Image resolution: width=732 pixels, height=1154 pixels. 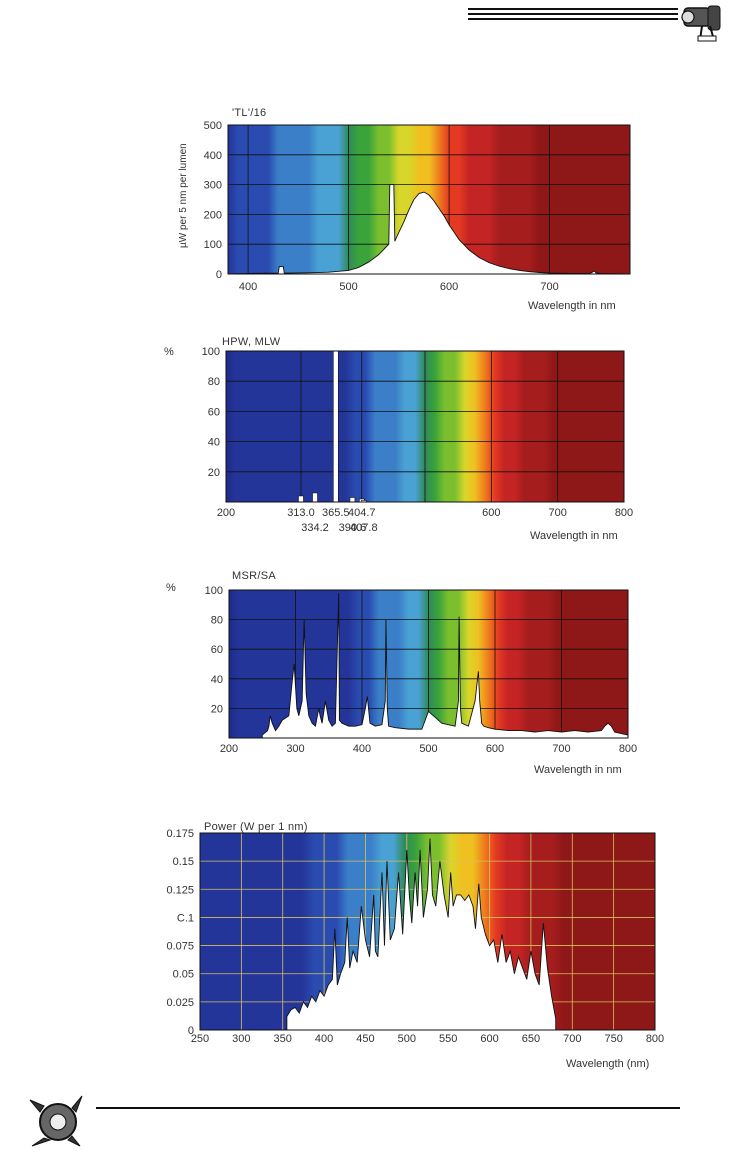 I want to click on y-tick-label: 500, so click(x=213, y=126).